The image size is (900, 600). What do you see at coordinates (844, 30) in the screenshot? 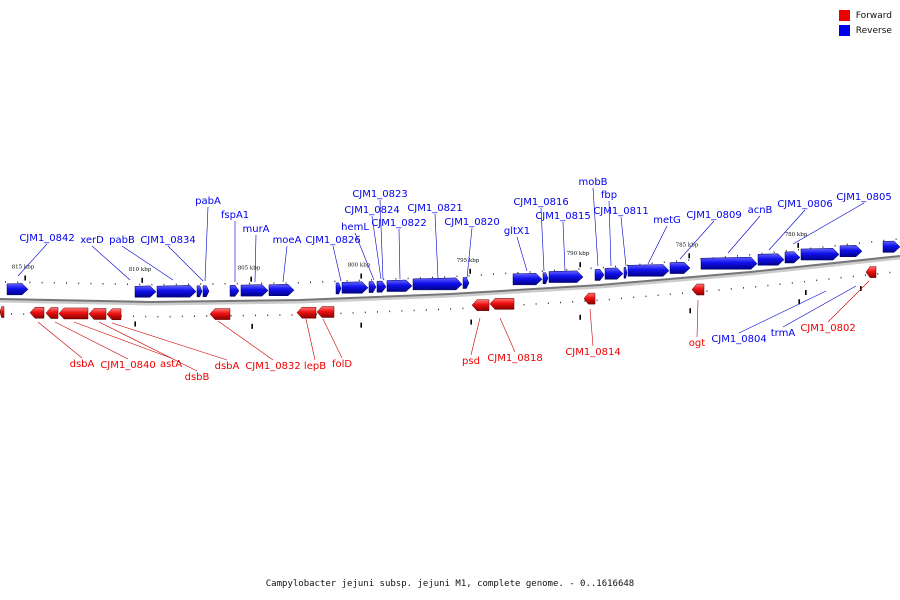
I see `reverse-swatch` at bounding box center [844, 30].